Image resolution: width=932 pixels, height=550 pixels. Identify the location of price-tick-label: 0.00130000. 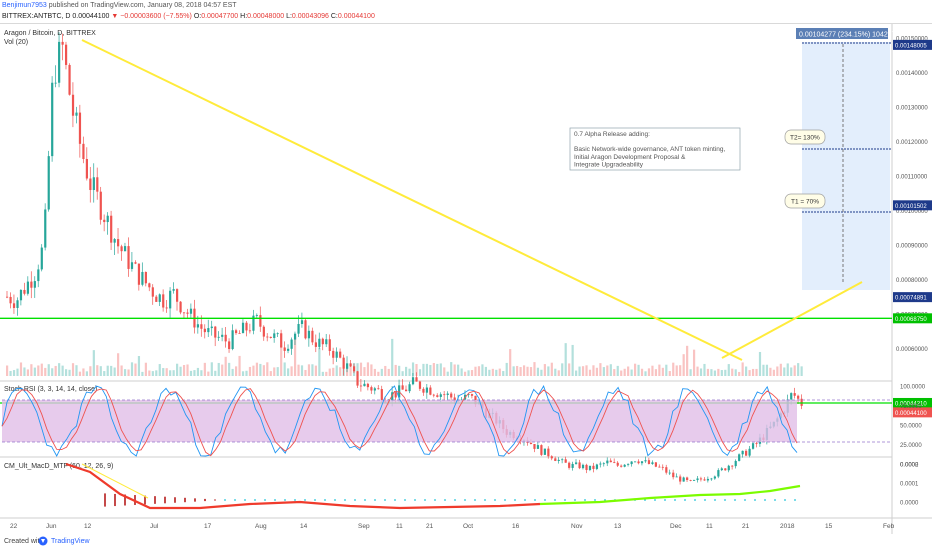
(912, 109).